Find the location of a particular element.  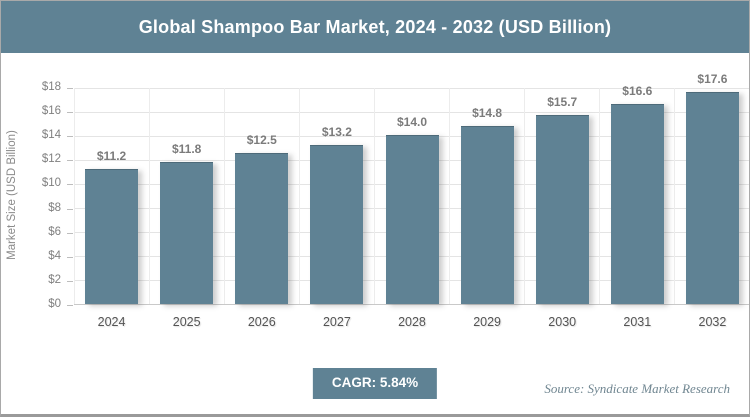

bar-value-label: $14.8 is located at coordinates (487, 112).